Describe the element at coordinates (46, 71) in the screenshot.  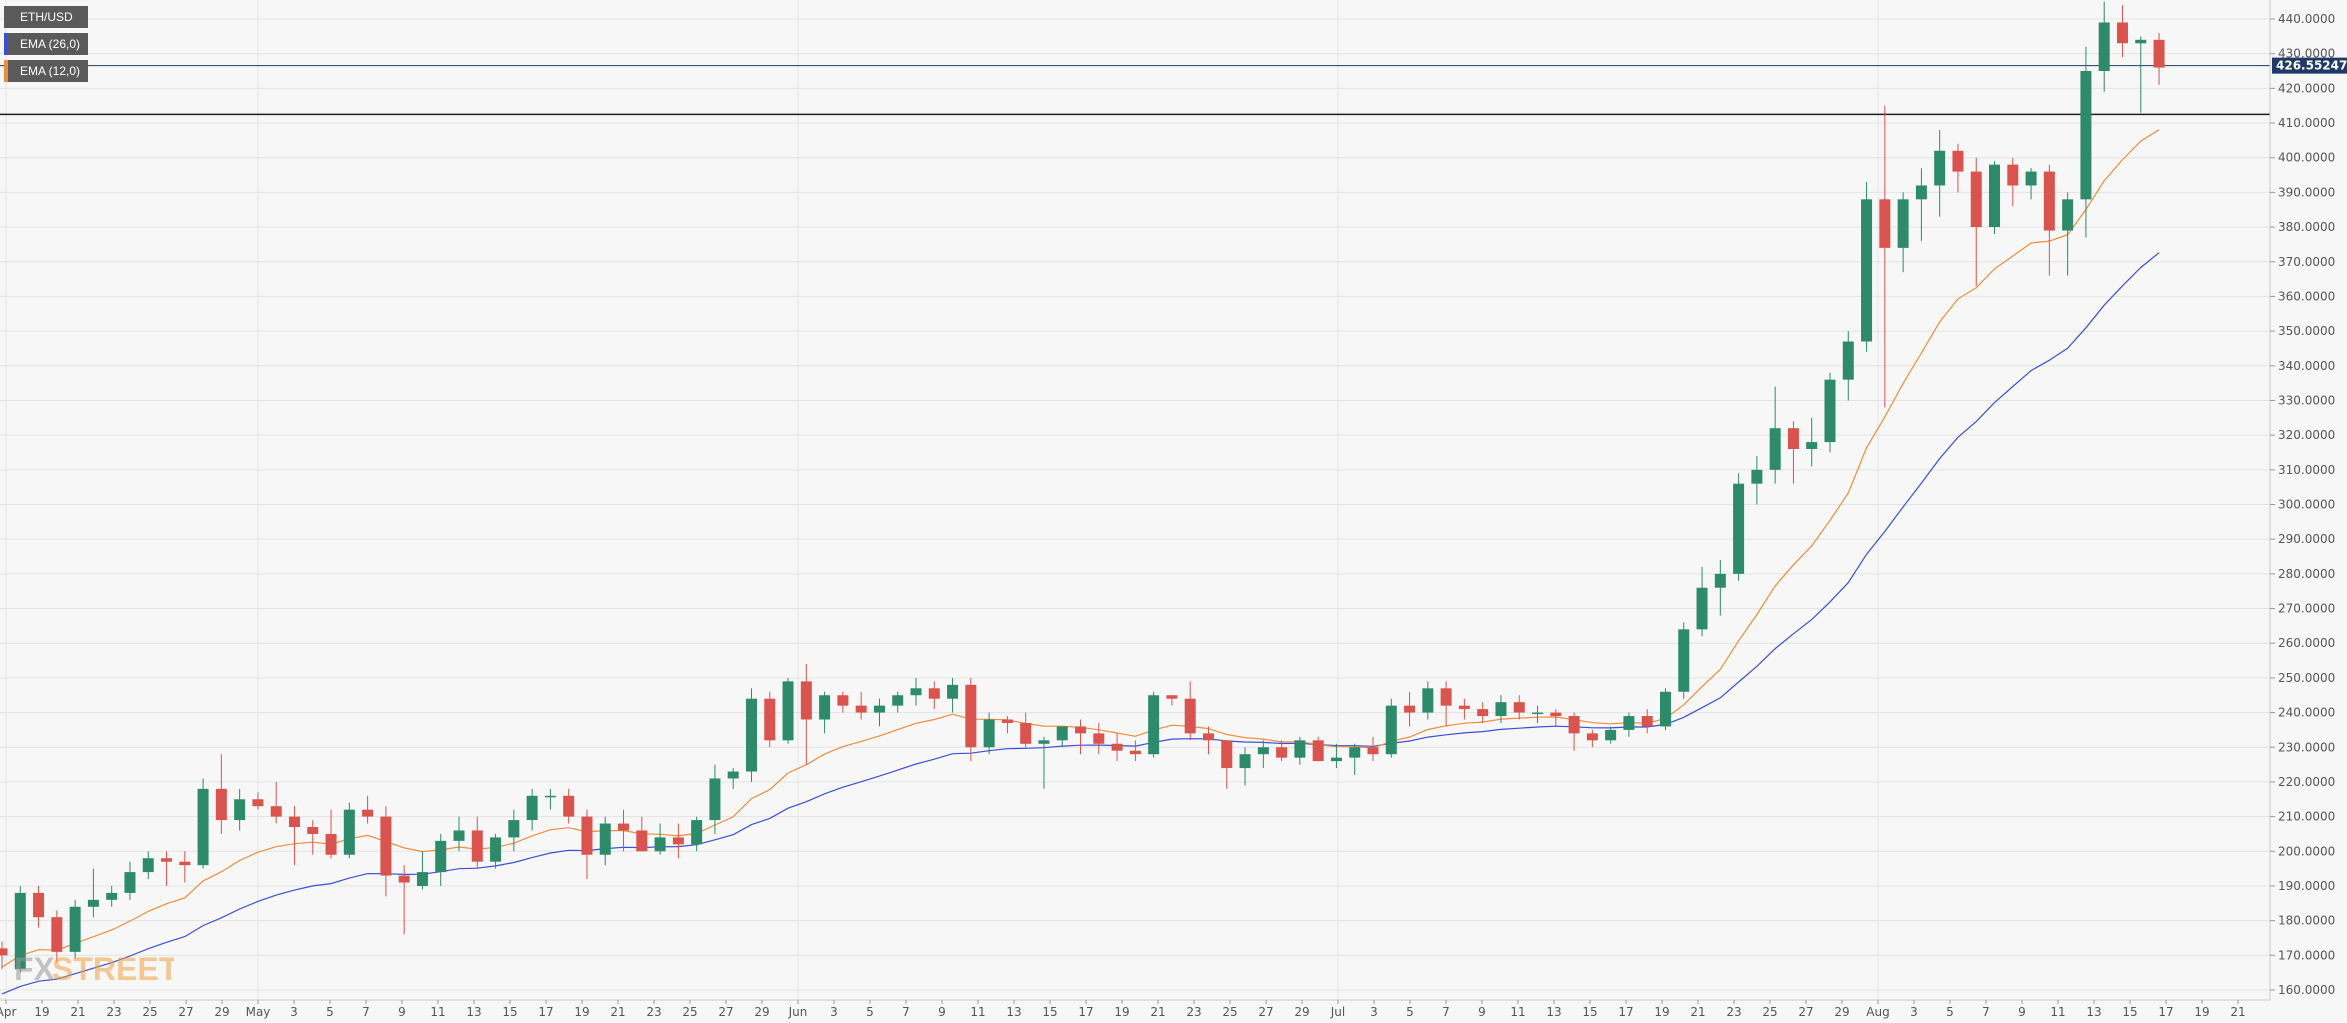
I see `legend-ema-12: EMA (12,0)` at that location.